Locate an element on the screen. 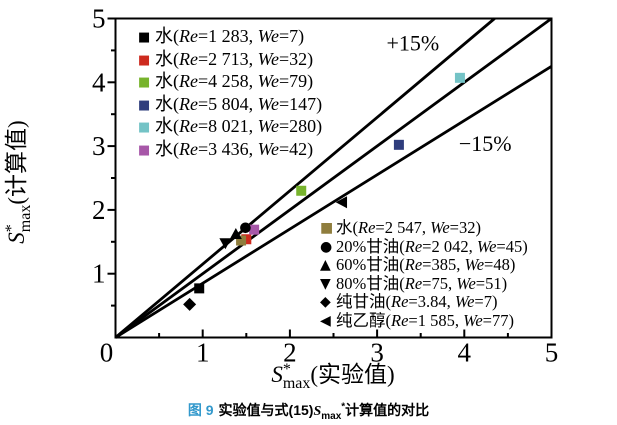  legend-item: ▼ 80%甘油(Re=75, We=51) is located at coordinates (424, 283).